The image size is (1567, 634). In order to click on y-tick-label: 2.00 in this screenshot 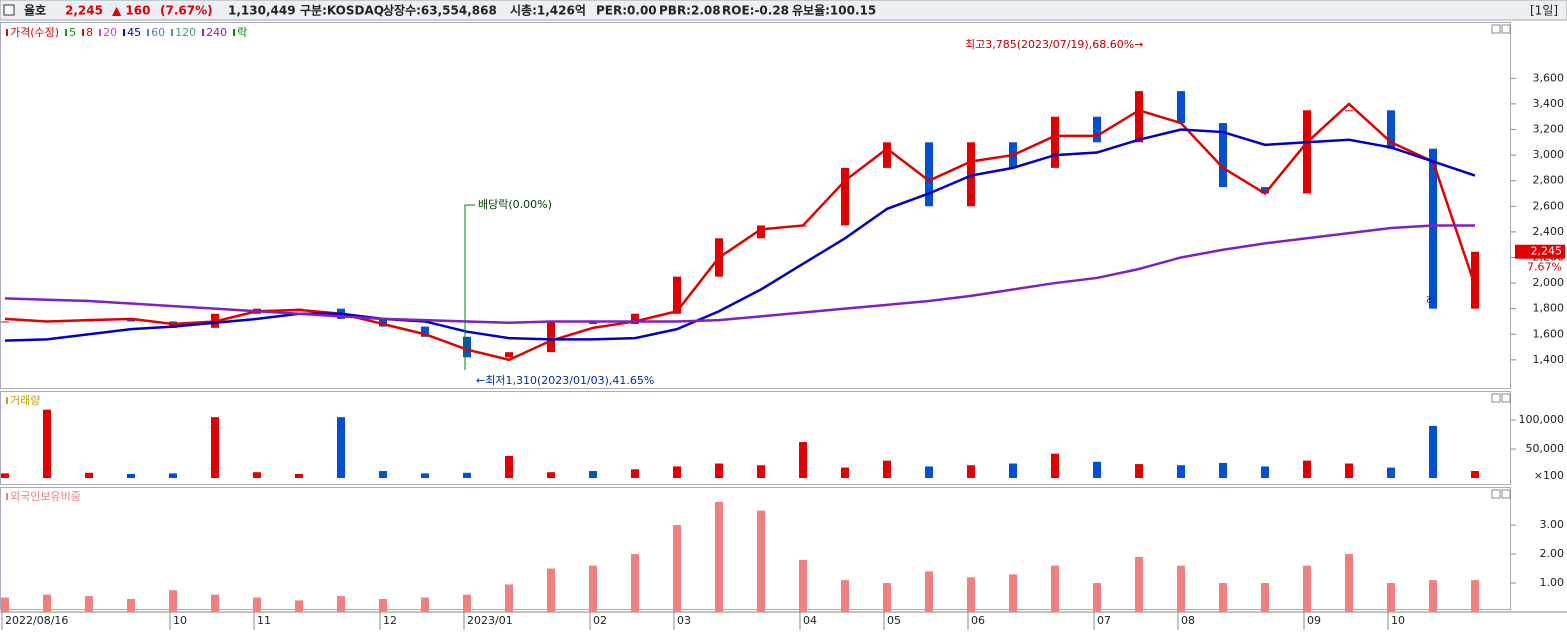, I will do `click(1552, 553)`.